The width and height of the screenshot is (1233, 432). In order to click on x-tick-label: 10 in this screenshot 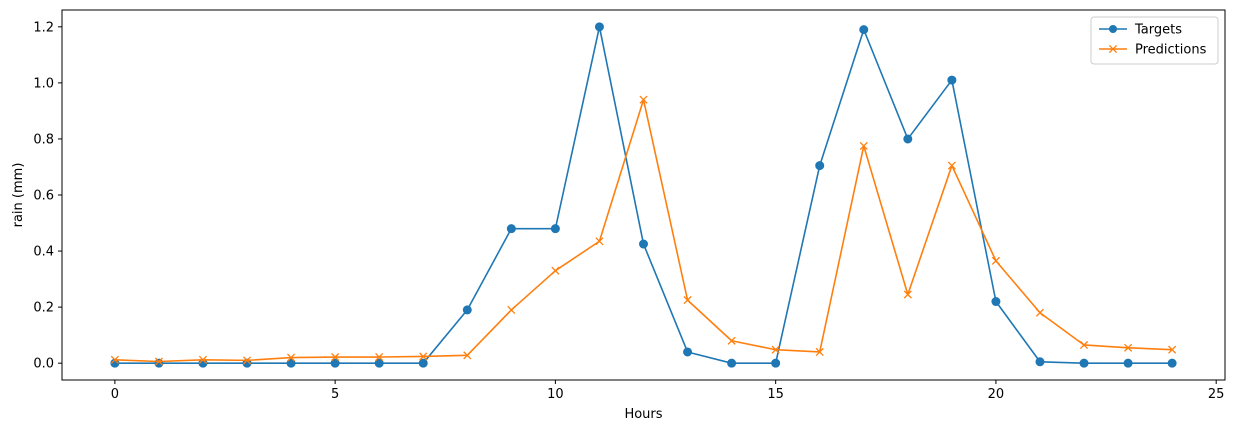, I will do `click(555, 394)`.